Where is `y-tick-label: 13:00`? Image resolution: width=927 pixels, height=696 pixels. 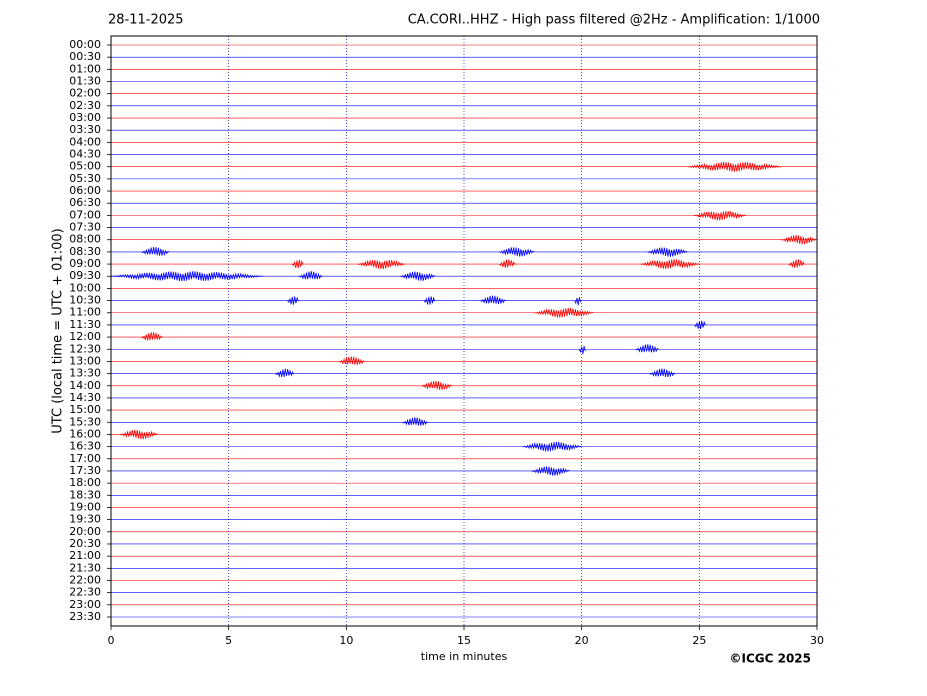
y-tick-label: 13:00 is located at coordinates (85, 360).